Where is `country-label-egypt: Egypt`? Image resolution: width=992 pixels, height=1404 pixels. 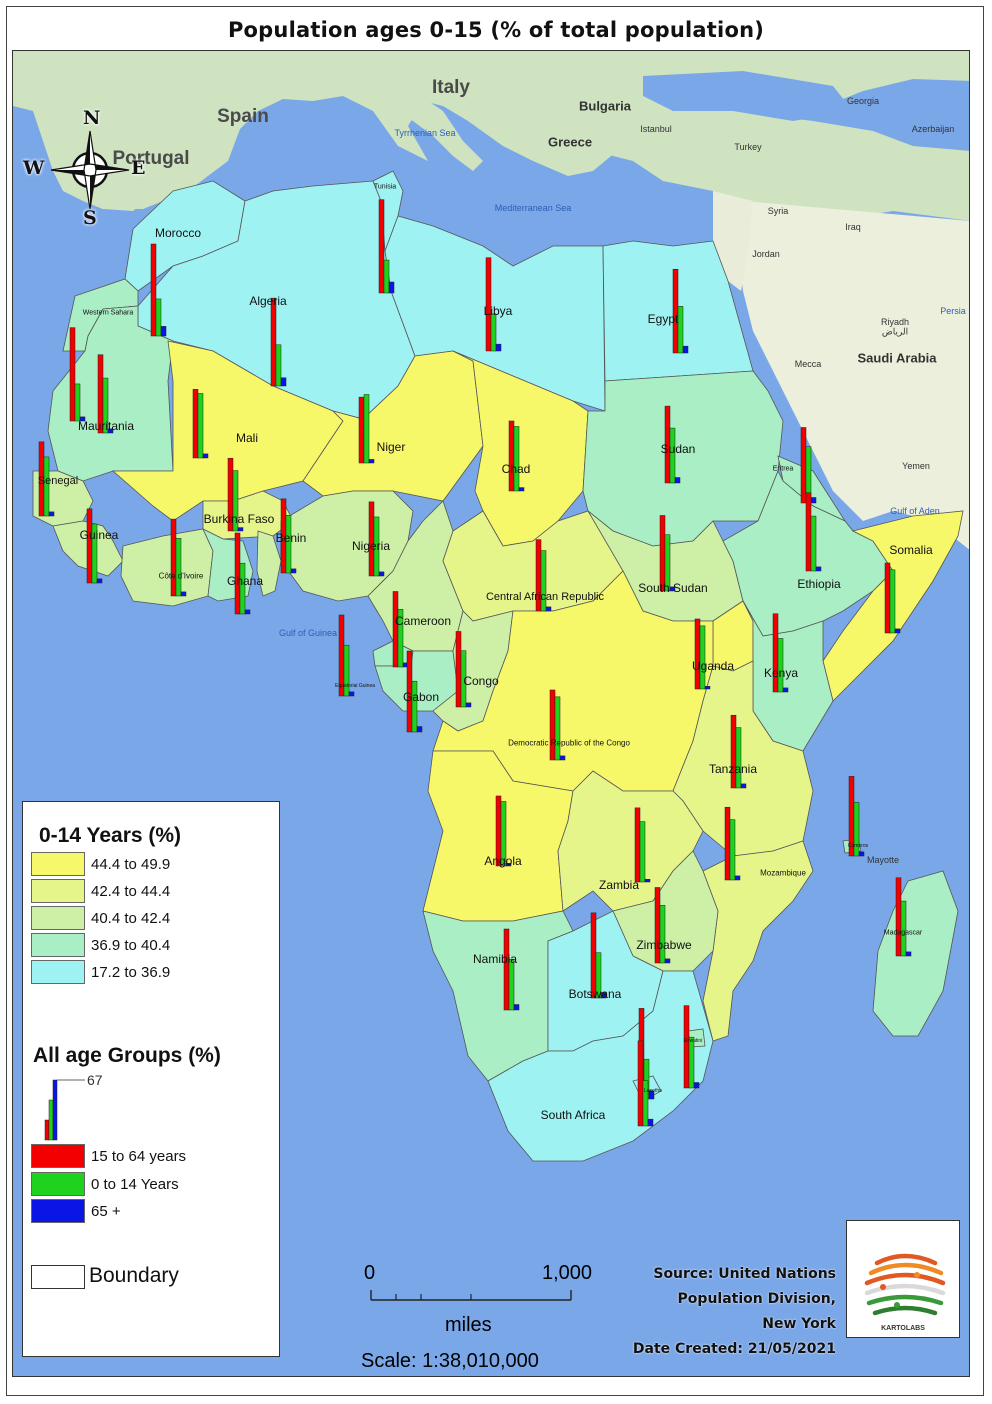 country-label-egypt: Egypt is located at coordinates (663, 319).